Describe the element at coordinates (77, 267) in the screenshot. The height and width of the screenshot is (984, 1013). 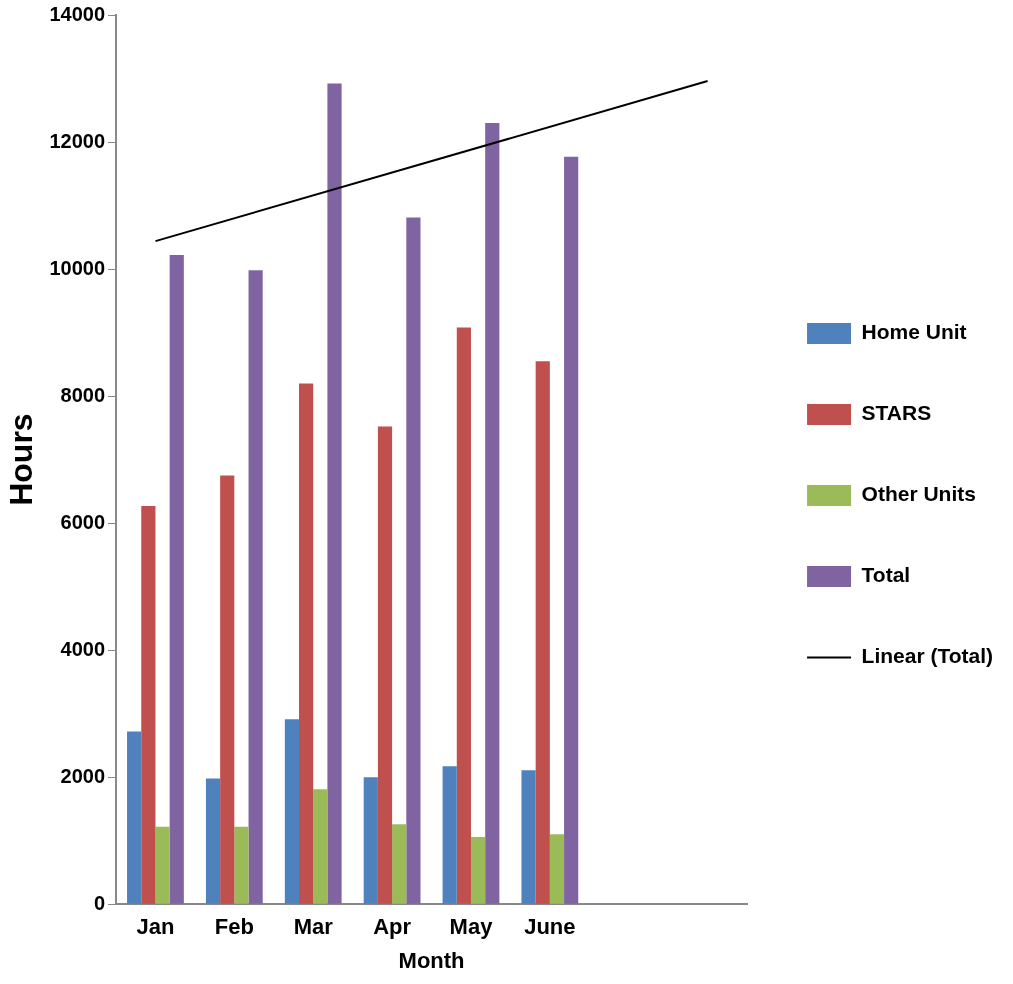
I see `y-tick-label: 10000` at that location.